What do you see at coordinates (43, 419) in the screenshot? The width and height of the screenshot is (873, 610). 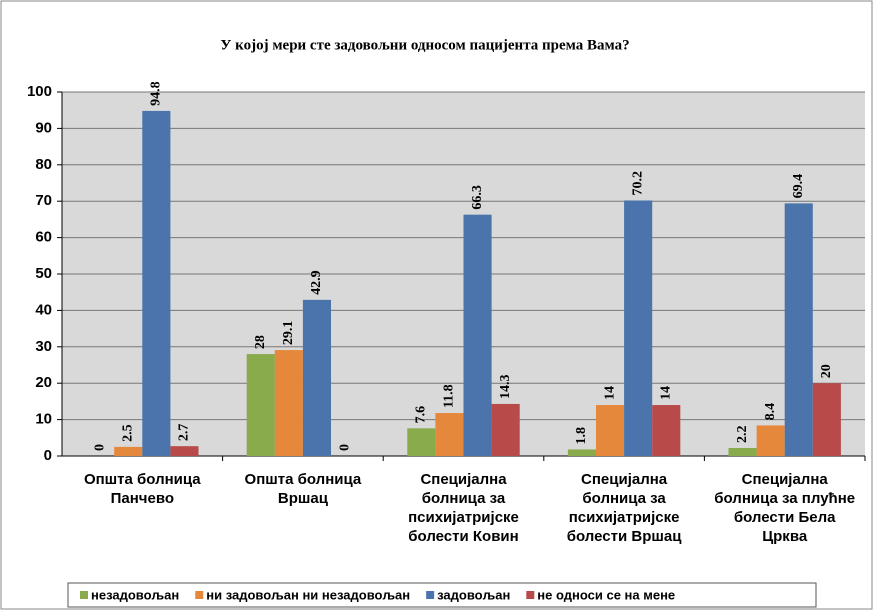 I see `y-tick-label: 10` at bounding box center [43, 419].